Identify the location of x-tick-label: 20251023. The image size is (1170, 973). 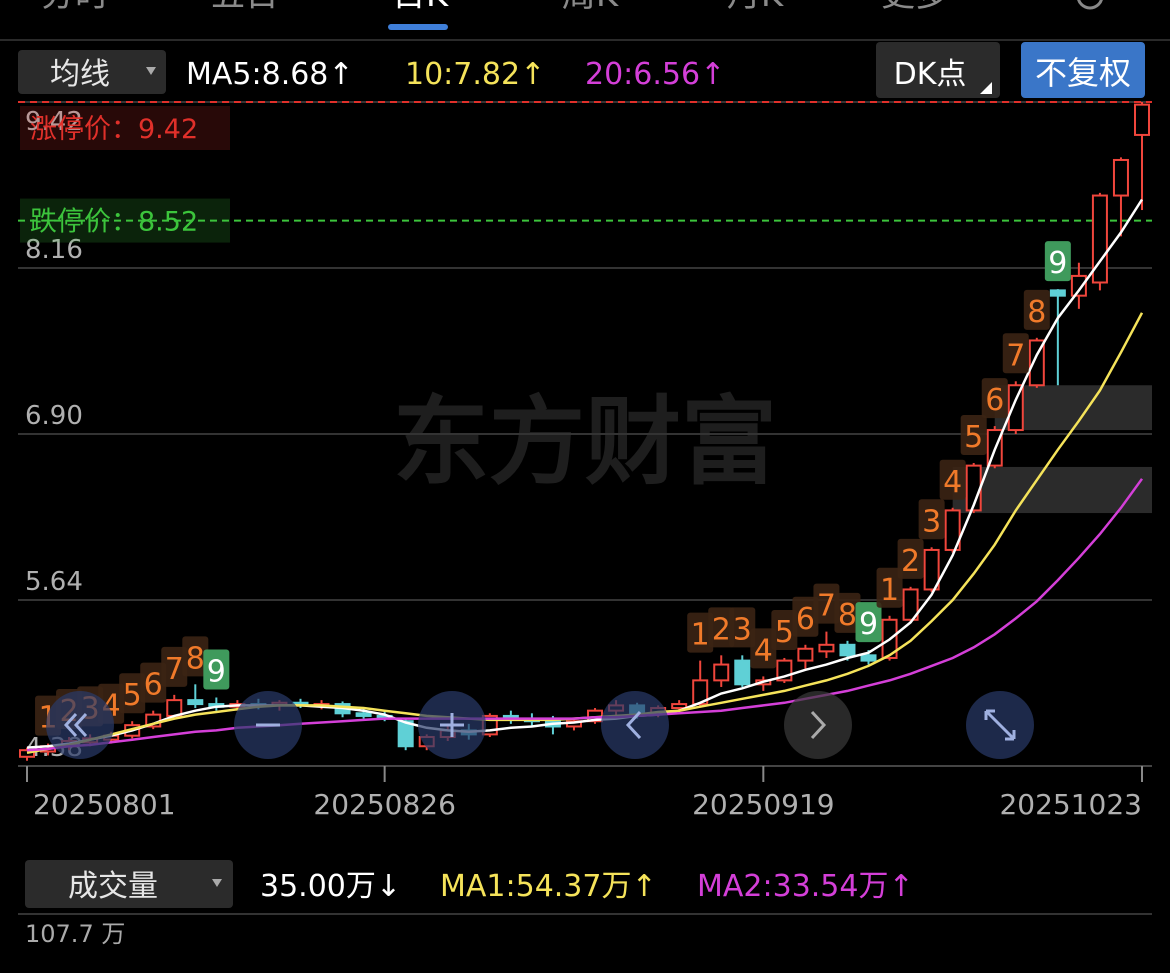
(1070, 804).